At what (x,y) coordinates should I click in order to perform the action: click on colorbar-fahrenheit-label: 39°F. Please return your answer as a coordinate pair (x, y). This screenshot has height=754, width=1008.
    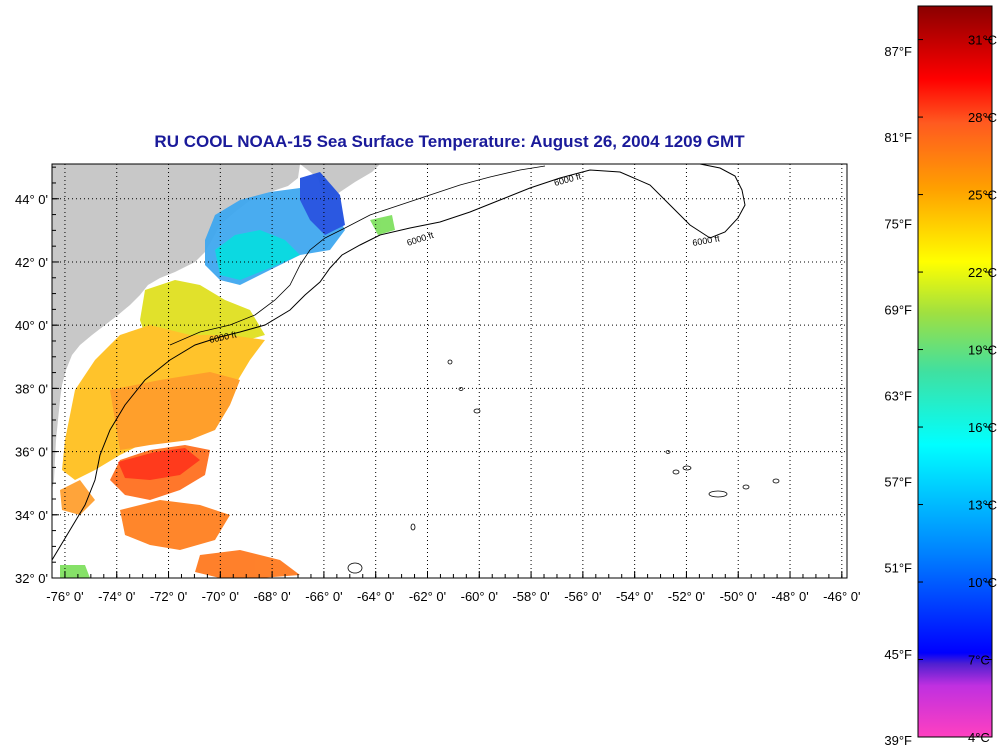
    Looking at the image, I should click on (898, 740).